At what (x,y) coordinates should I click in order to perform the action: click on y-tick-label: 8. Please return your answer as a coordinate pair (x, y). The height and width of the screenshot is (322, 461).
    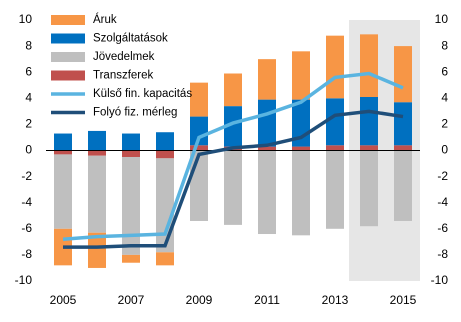
    Looking at the image, I should click on (28, 45).